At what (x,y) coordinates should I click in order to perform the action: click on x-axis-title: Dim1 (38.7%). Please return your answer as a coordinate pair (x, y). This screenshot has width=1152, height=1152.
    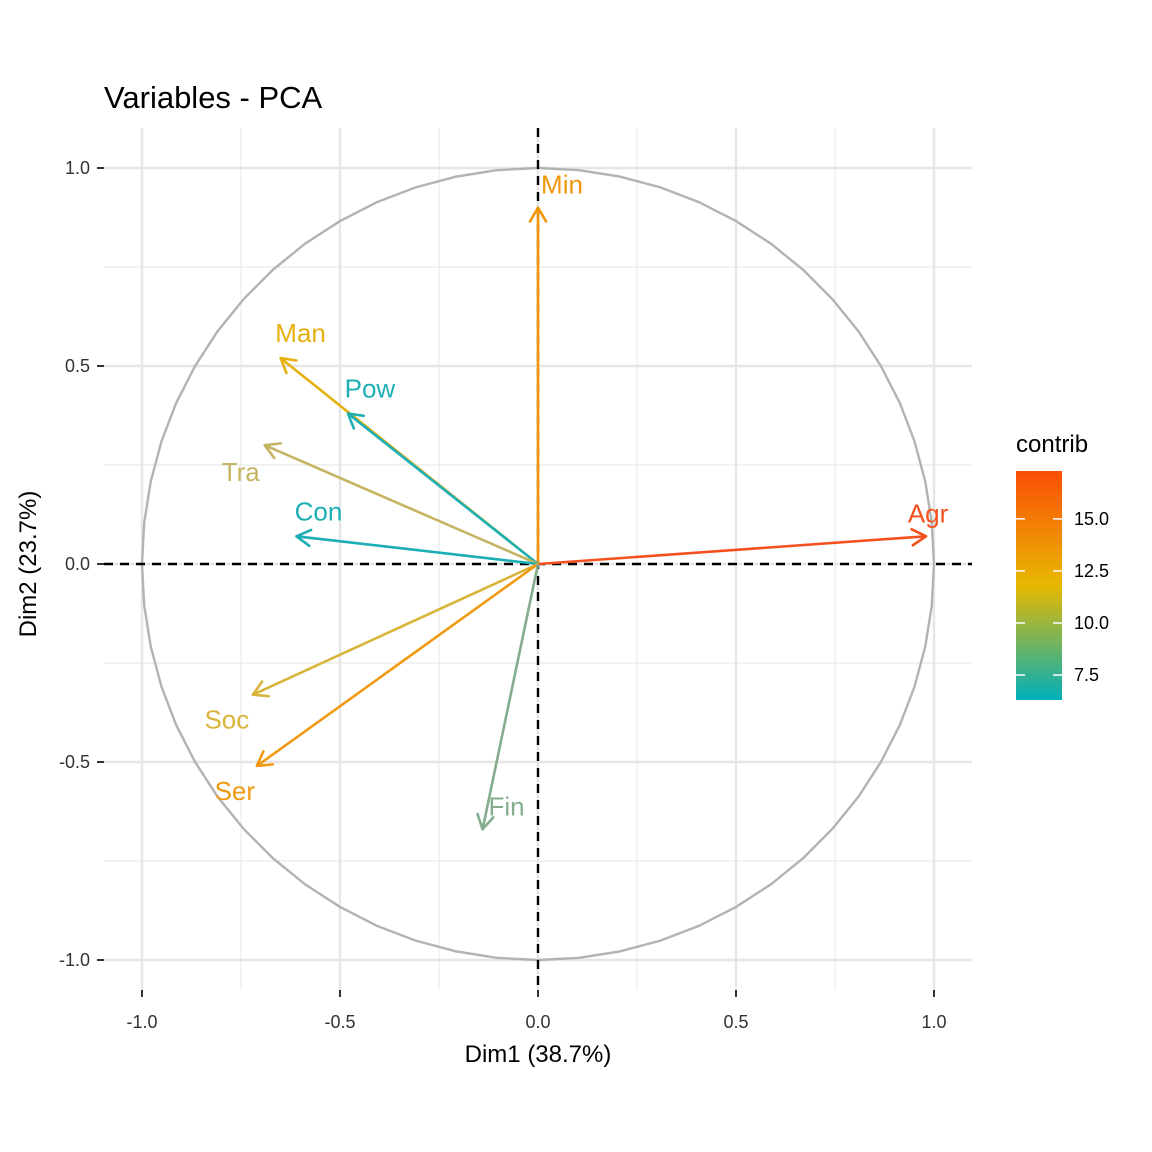
    Looking at the image, I should click on (538, 1054).